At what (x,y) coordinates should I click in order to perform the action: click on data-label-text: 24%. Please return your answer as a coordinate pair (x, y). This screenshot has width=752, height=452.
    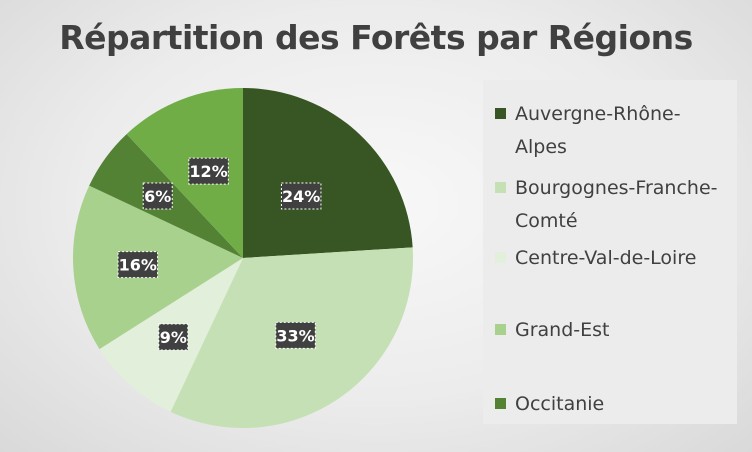
    Looking at the image, I should click on (301, 196).